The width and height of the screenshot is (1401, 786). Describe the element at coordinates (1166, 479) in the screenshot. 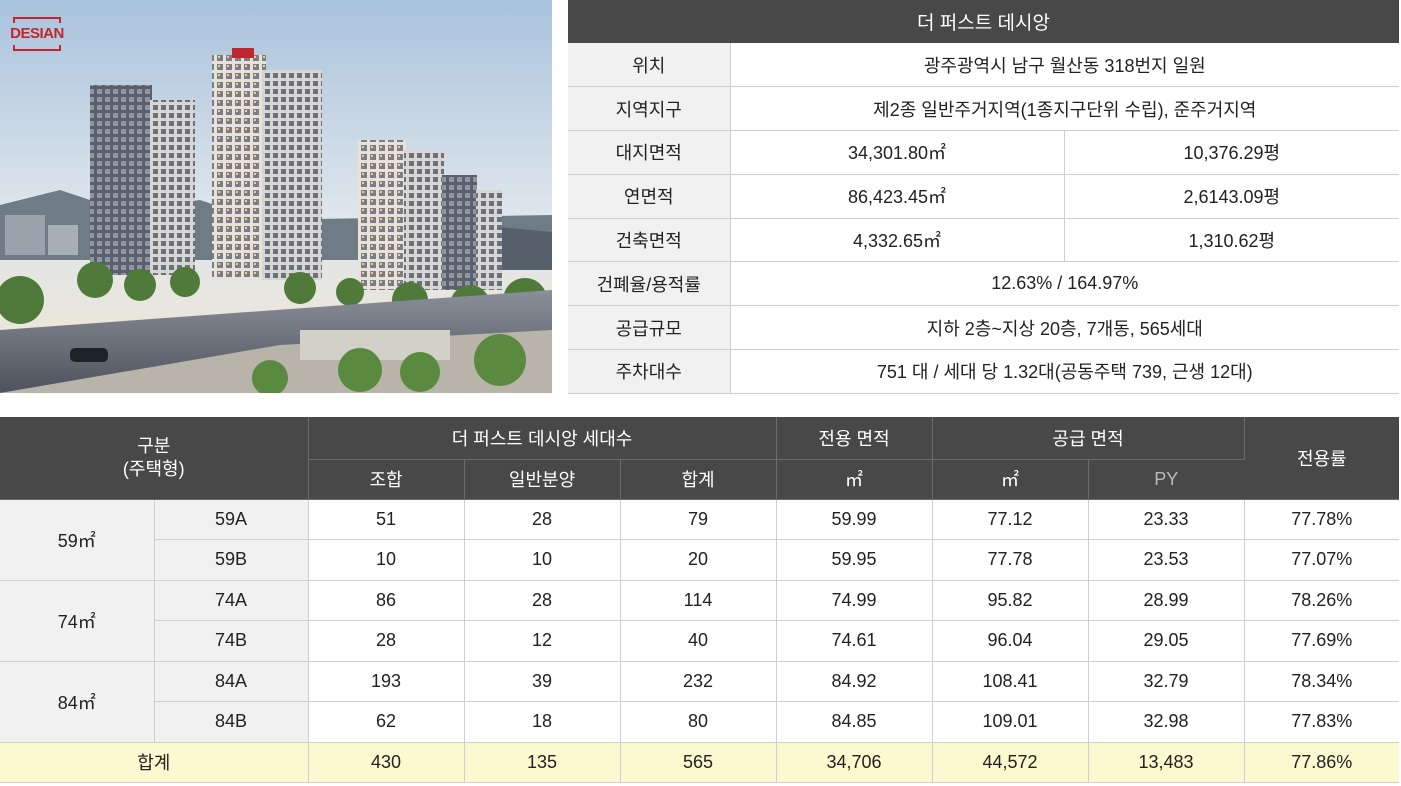

I see `header-supply-py: PY` at that location.